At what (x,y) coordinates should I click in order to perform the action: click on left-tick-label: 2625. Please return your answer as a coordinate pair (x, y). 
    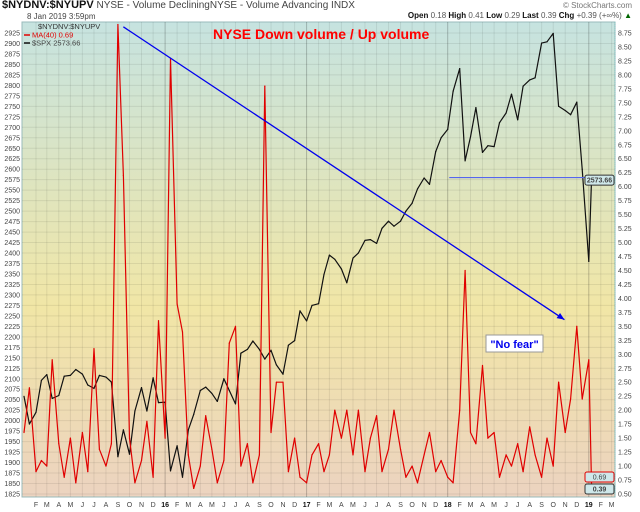
    Looking at the image, I should click on (12, 159).